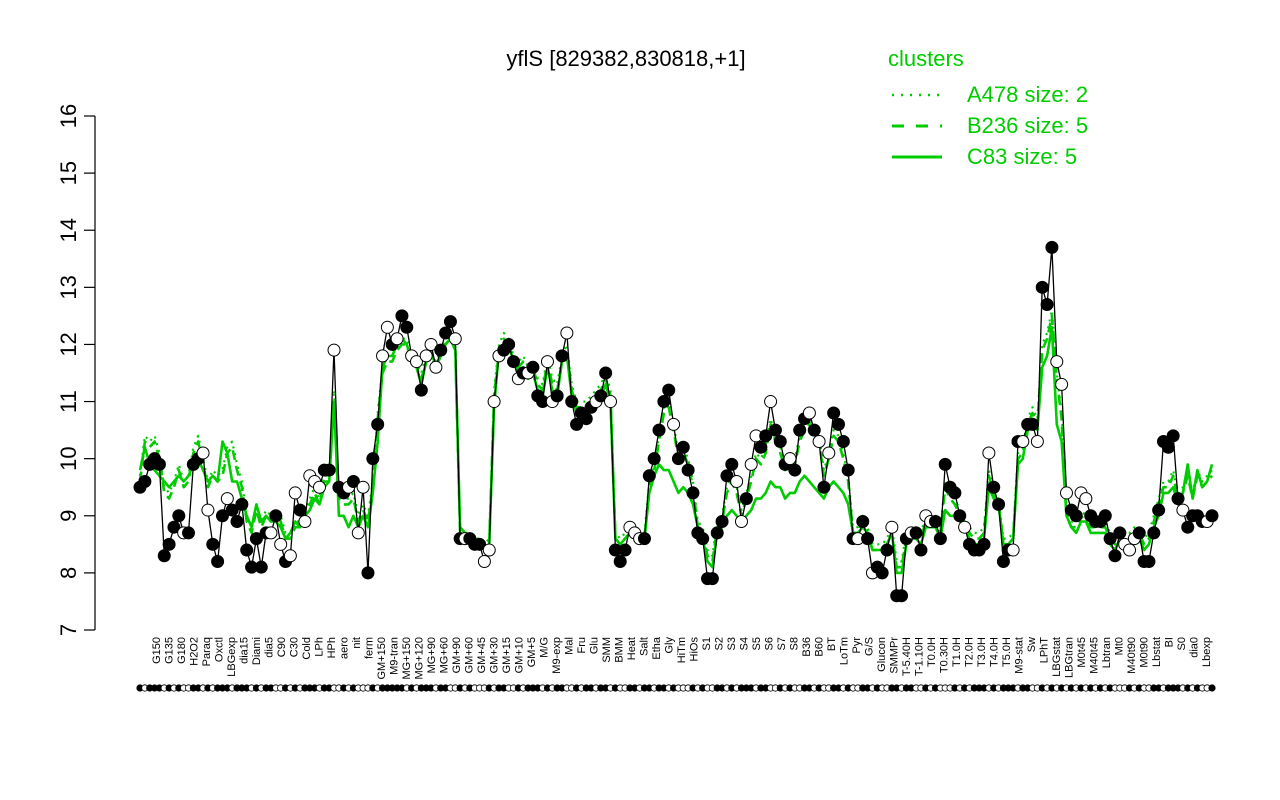  I want to click on x-tick-label: GM+150, so click(382, 658).